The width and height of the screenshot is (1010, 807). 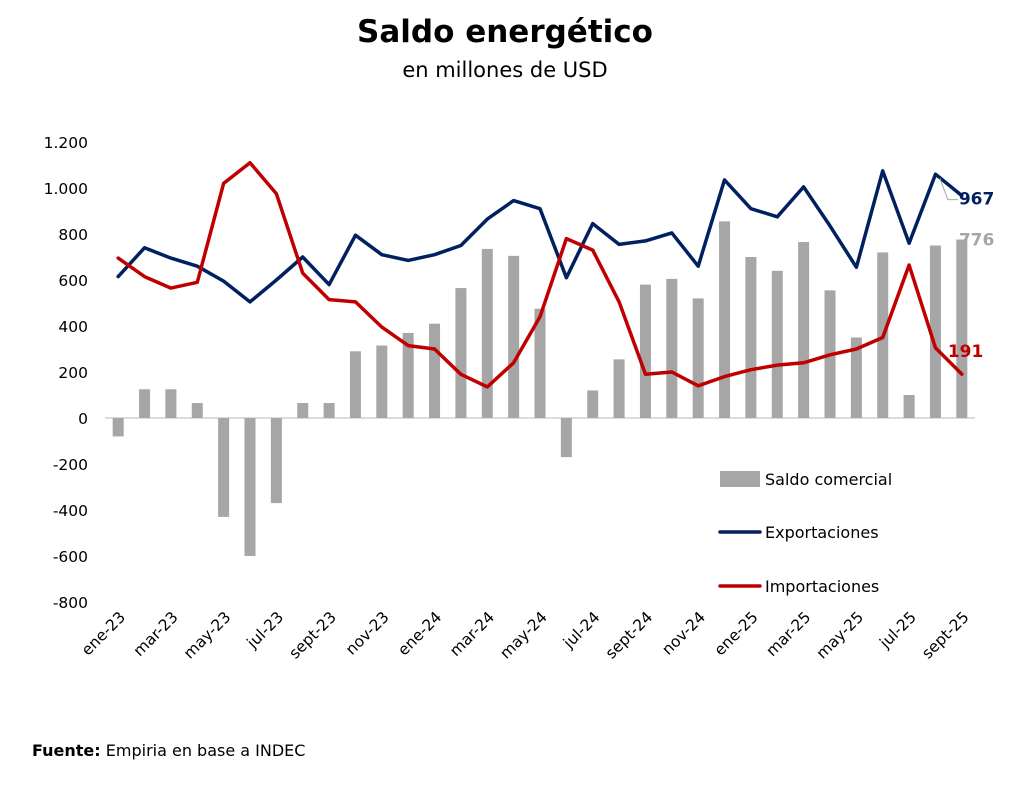 What do you see at coordinates (73, 373) in the screenshot?
I see `y-tick-label: 200` at bounding box center [73, 373].